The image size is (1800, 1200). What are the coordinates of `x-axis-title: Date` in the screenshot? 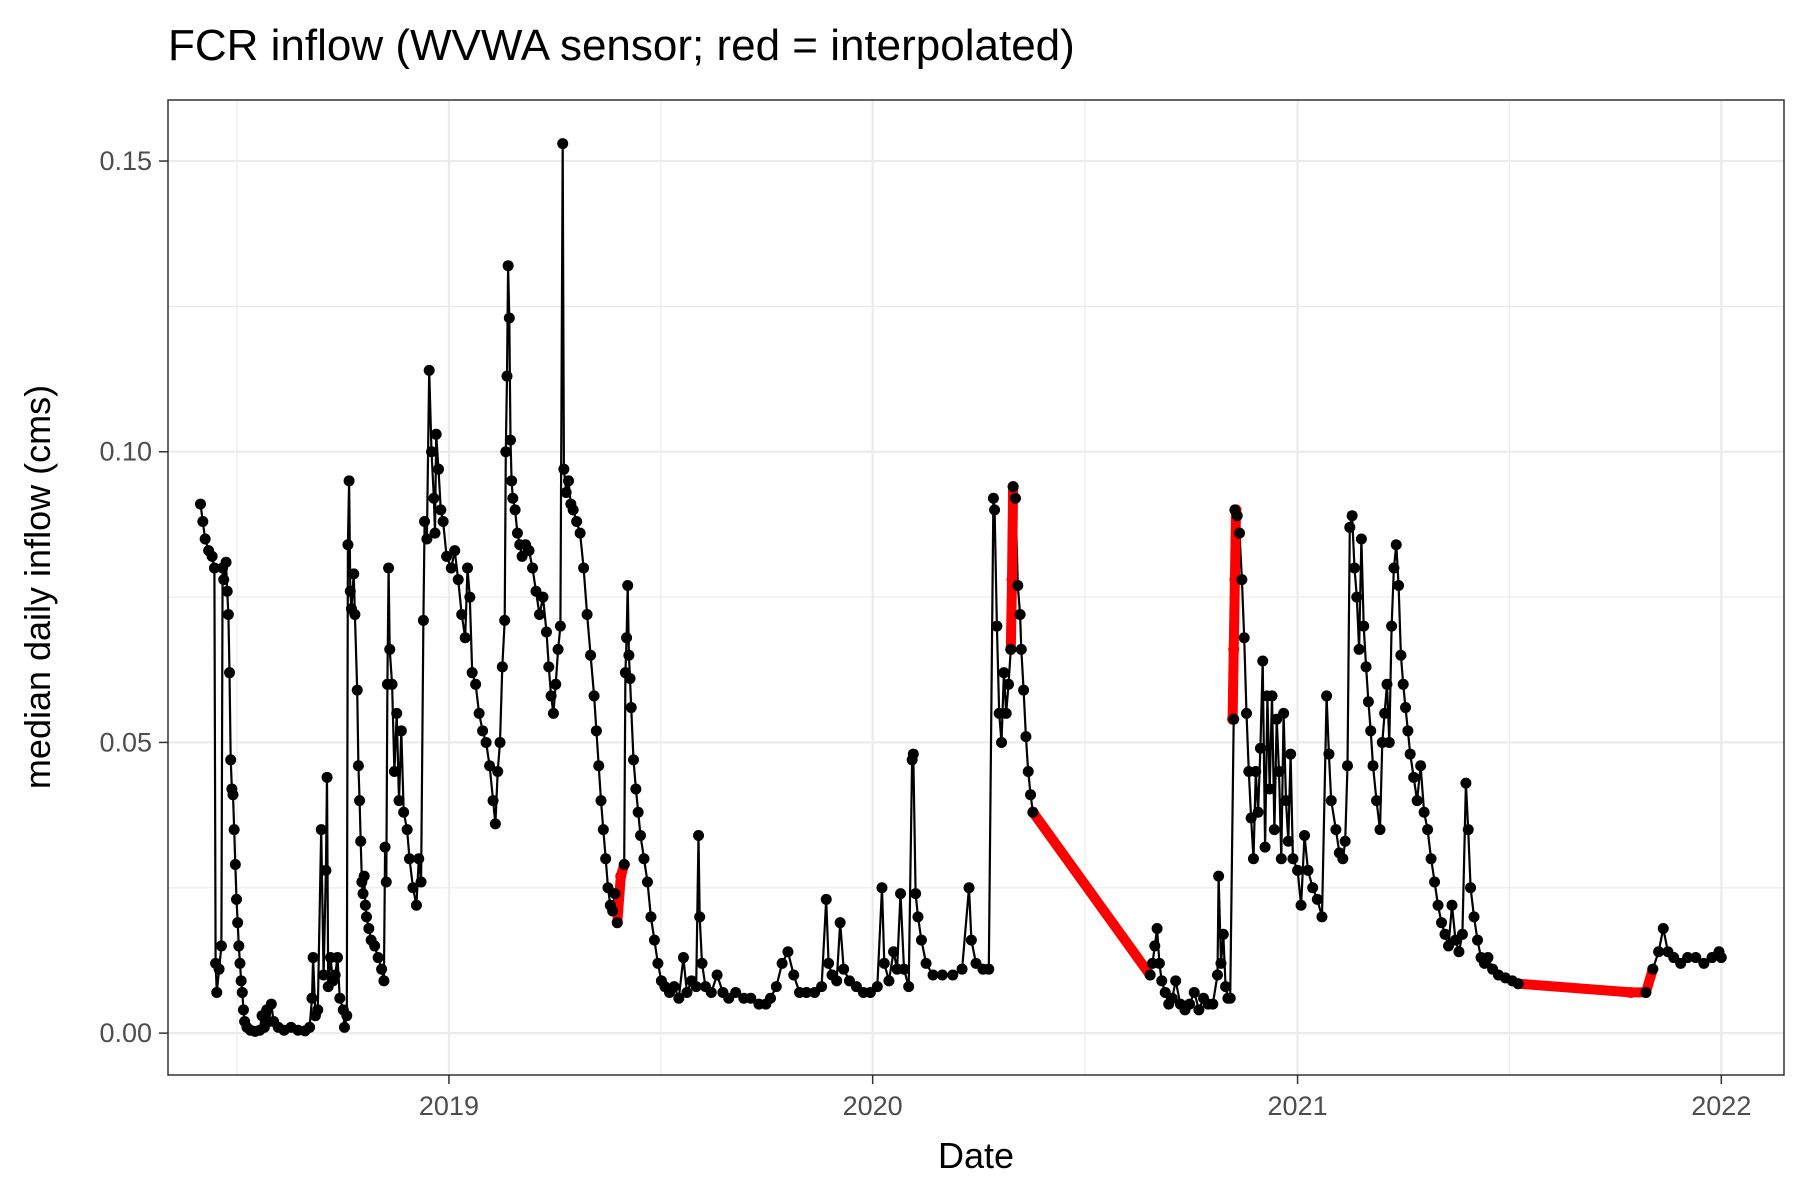 It's located at (976, 1155).